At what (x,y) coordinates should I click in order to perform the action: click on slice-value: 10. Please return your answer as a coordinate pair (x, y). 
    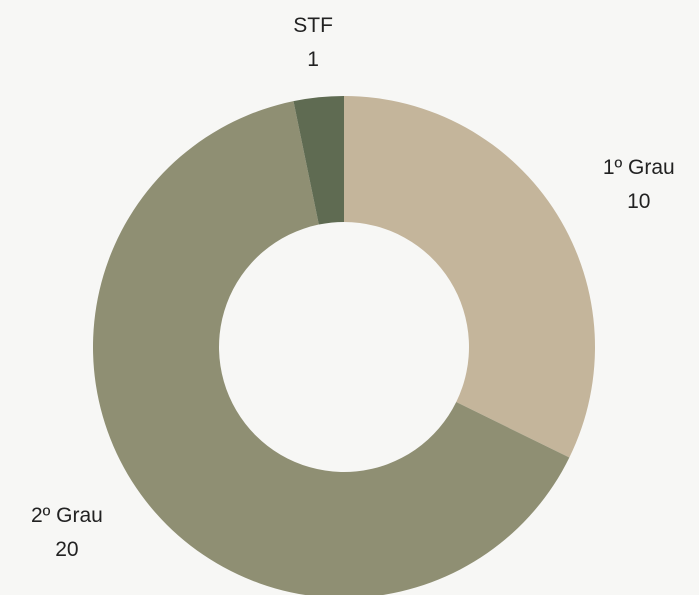
    Looking at the image, I should click on (638, 201).